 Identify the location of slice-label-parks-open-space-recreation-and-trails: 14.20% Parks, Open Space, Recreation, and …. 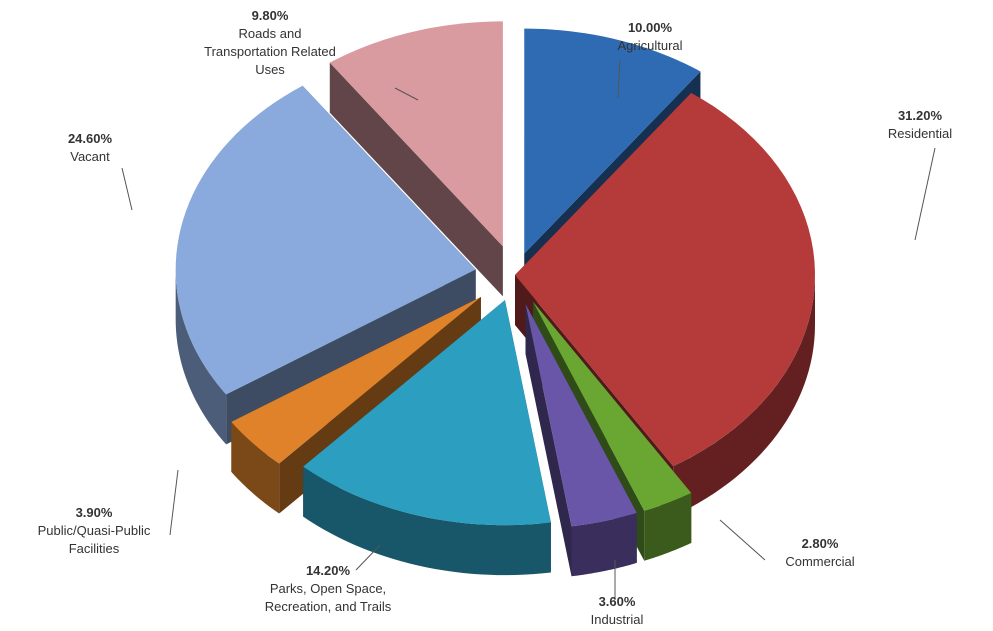
(328, 588).